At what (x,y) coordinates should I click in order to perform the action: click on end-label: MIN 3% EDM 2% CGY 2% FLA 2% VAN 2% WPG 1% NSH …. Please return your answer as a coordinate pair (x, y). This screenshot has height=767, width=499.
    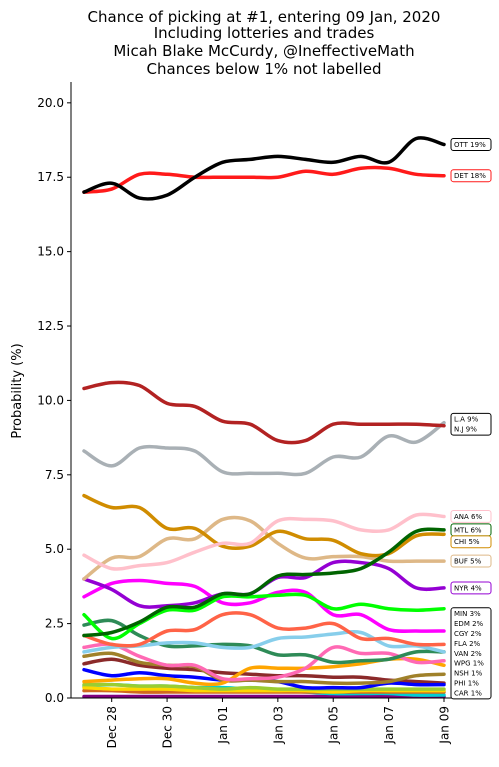
    Looking at the image, I should click on (471, 653).